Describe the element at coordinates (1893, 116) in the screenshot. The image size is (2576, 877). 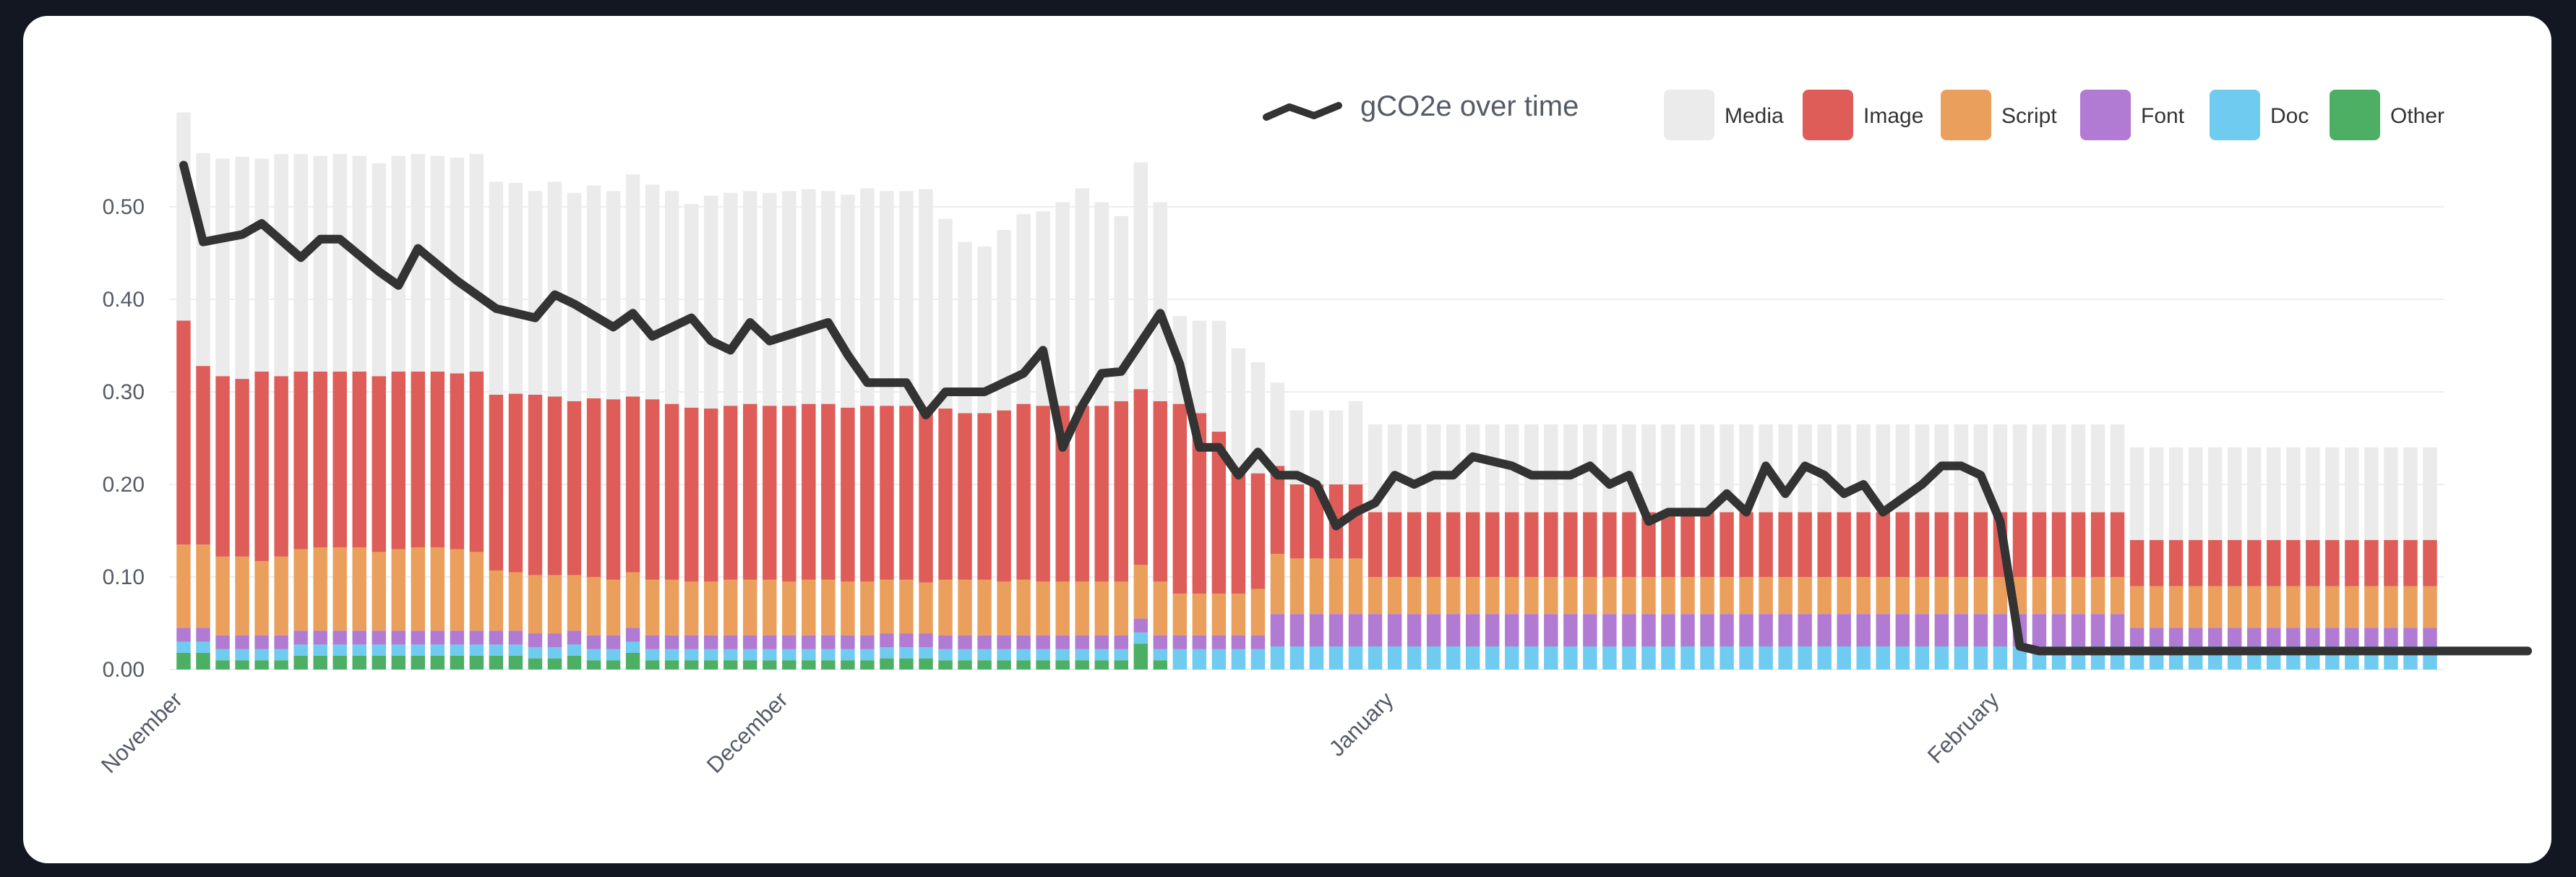
I see `legend-label: Image` at that location.